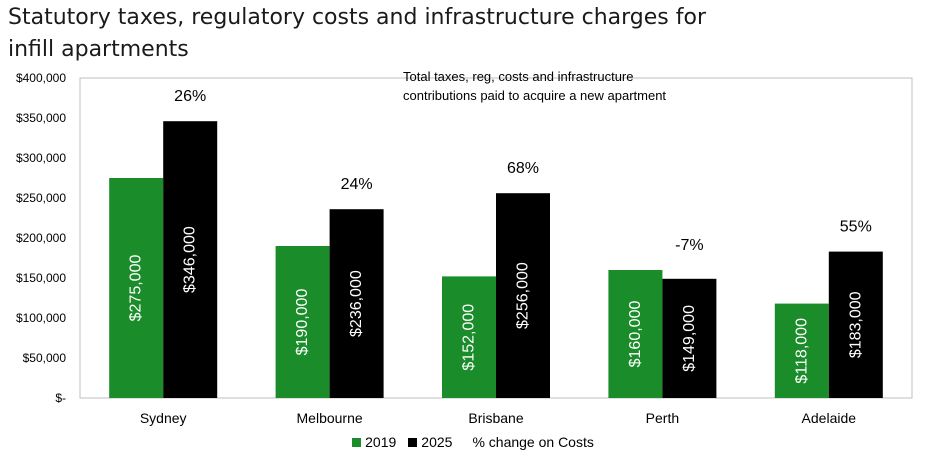  What do you see at coordinates (856, 227) in the screenshot?
I see `pct-change-label: 55%` at bounding box center [856, 227].